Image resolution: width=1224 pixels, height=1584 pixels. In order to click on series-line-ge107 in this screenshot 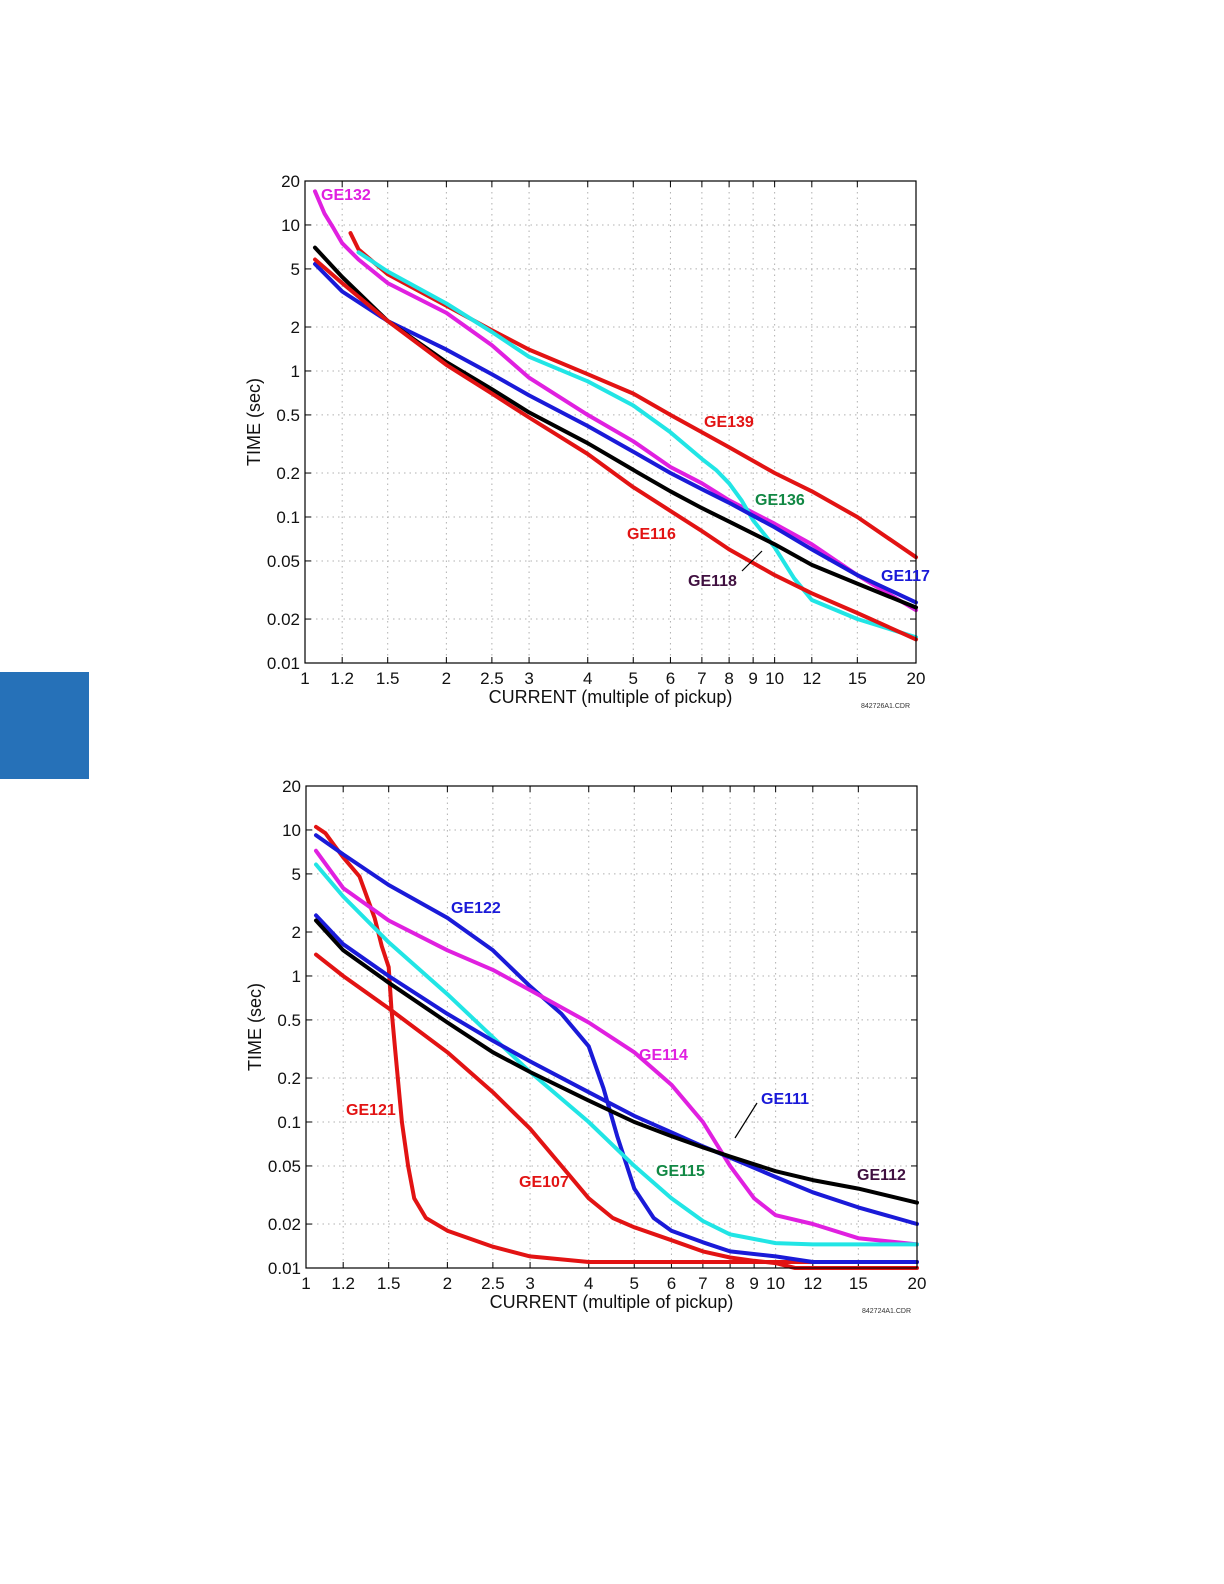, I will do `click(616, 1111)`.